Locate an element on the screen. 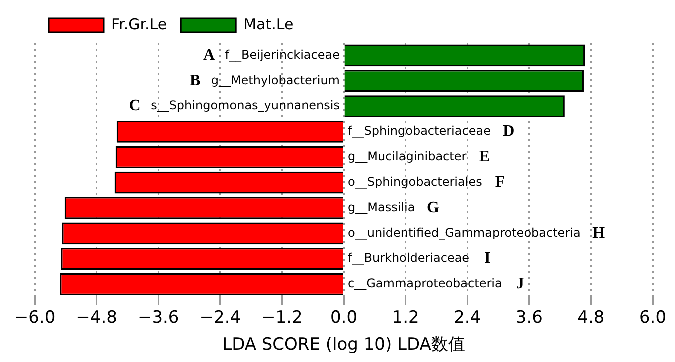  y-tick-label: g__Mucilaginibacter is located at coordinates (407, 157).